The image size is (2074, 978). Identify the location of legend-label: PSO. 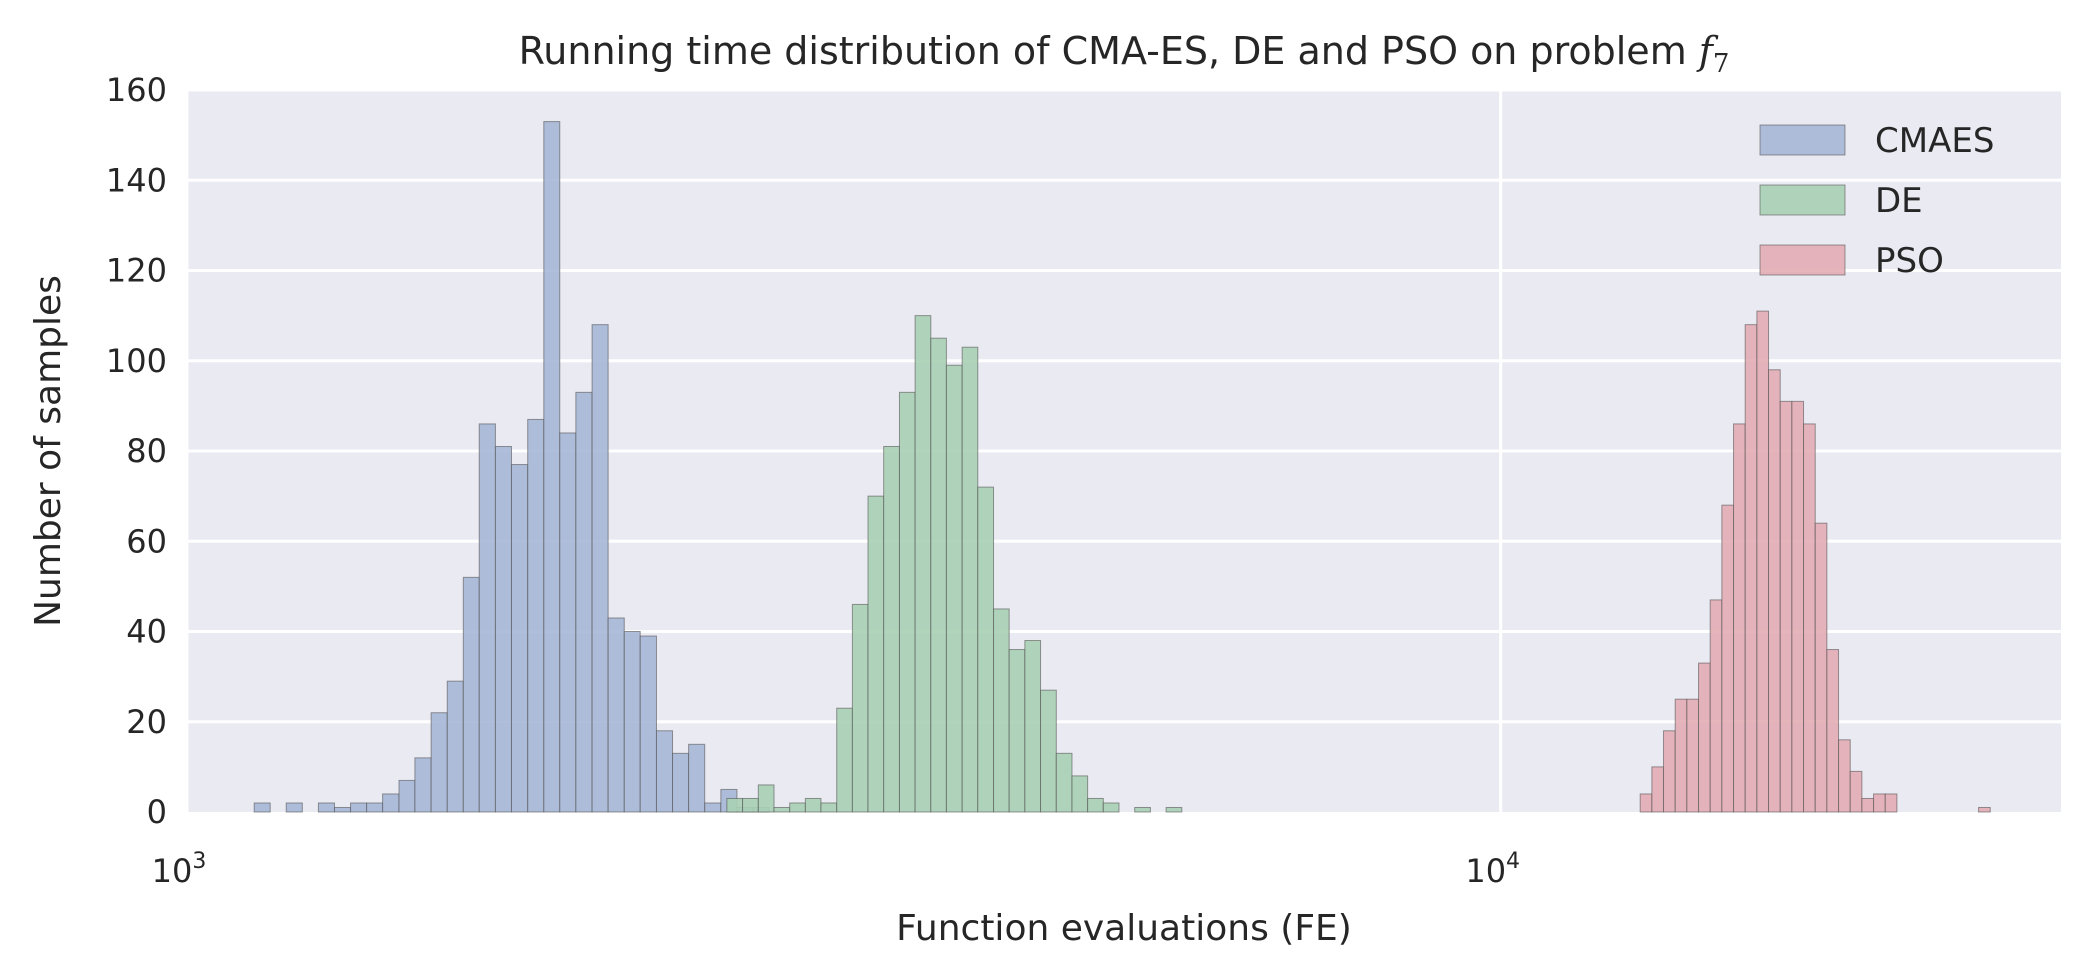
(1909, 261).